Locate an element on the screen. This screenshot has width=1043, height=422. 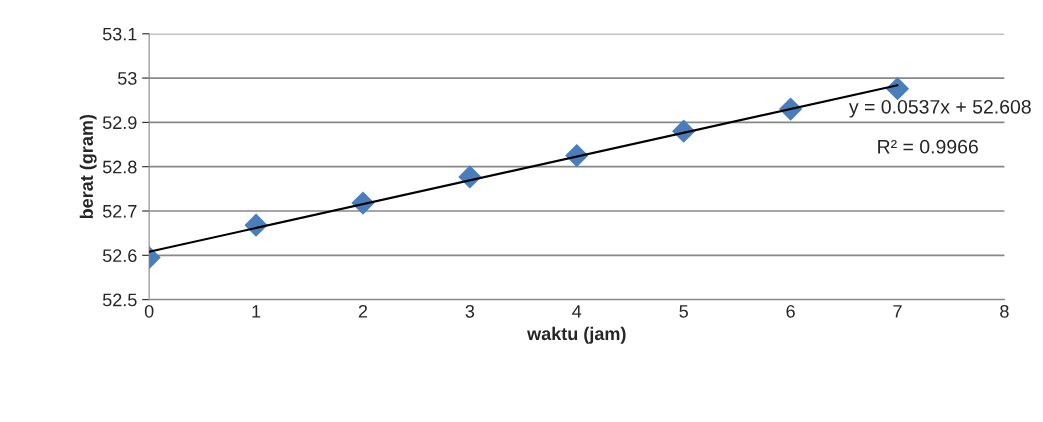
x-tick-label: 0 is located at coordinates (149, 311).